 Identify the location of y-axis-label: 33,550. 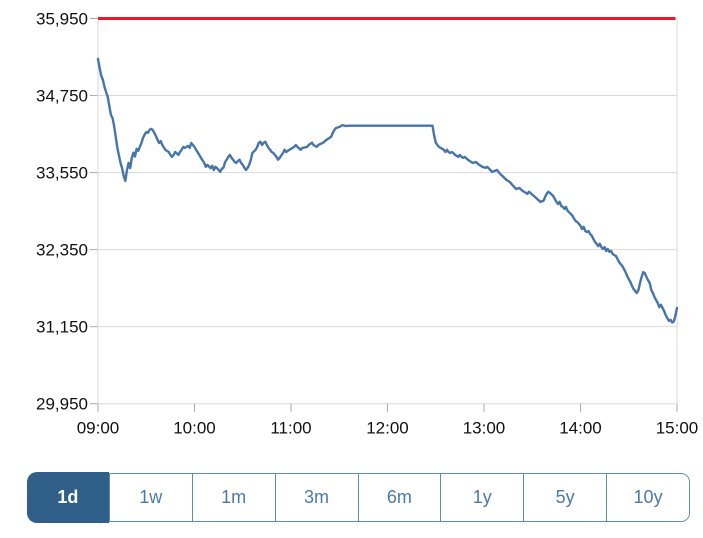
(62, 173).